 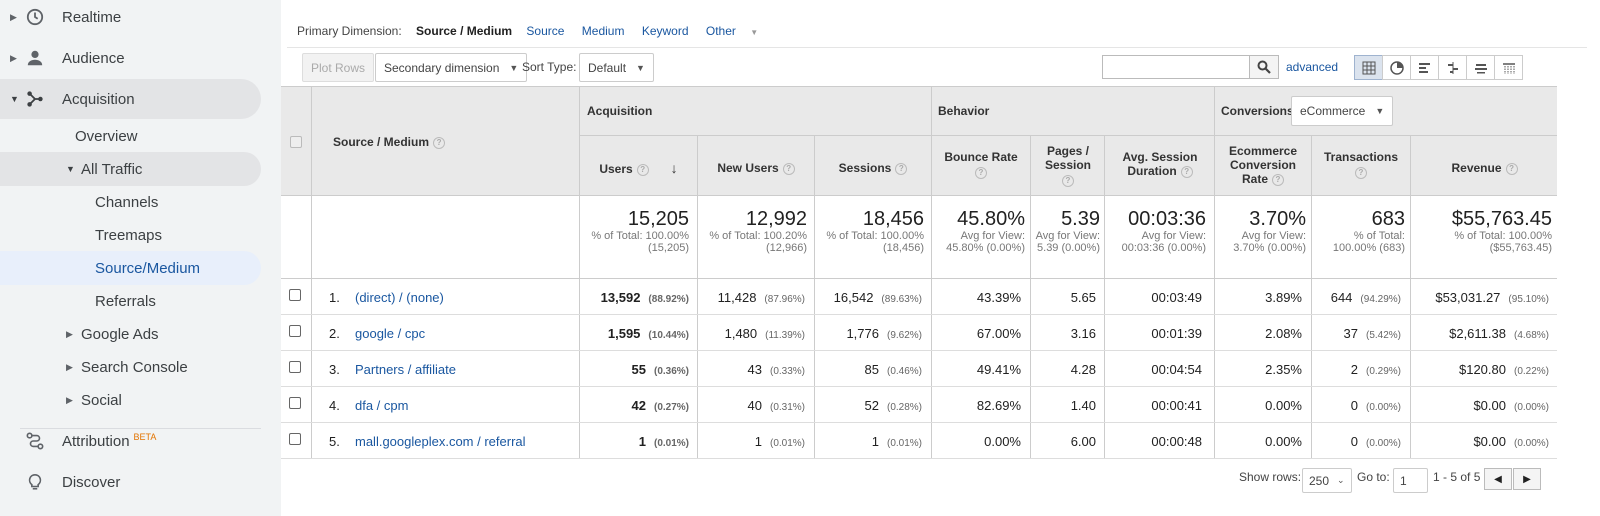 I want to click on cell-transactions: 644 (94.29%), so click(x=1366, y=297).